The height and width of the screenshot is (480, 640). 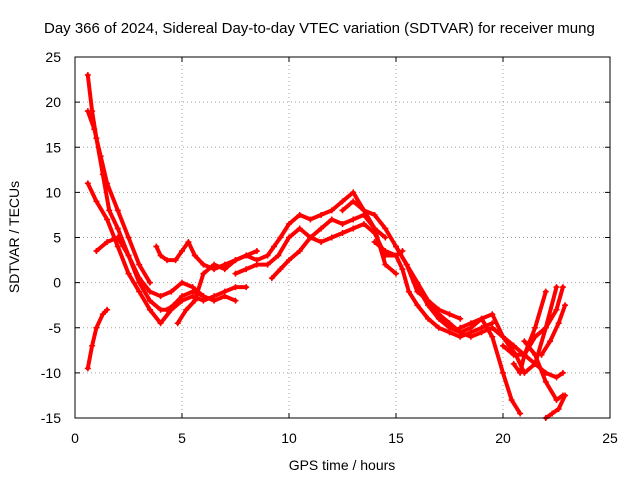 I want to click on y-tick-label: -5, so click(x=55, y=328).